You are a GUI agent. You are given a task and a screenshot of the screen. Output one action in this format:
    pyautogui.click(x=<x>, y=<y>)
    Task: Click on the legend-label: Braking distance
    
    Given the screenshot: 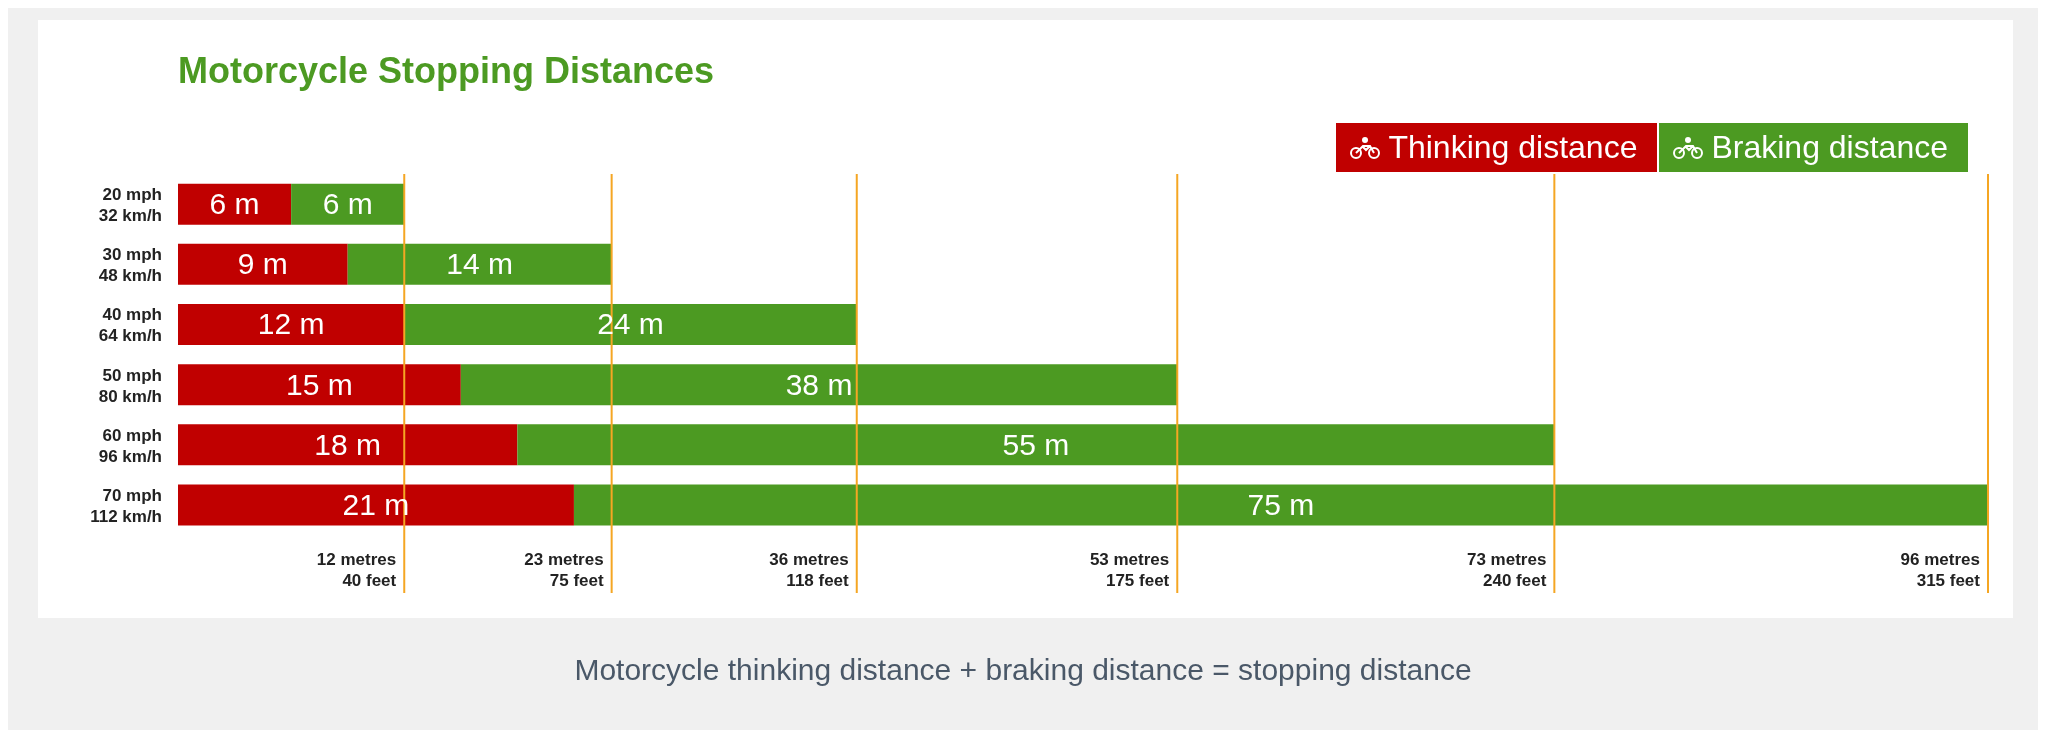 What is the action you would take?
    pyautogui.click(x=1839, y=147)
    